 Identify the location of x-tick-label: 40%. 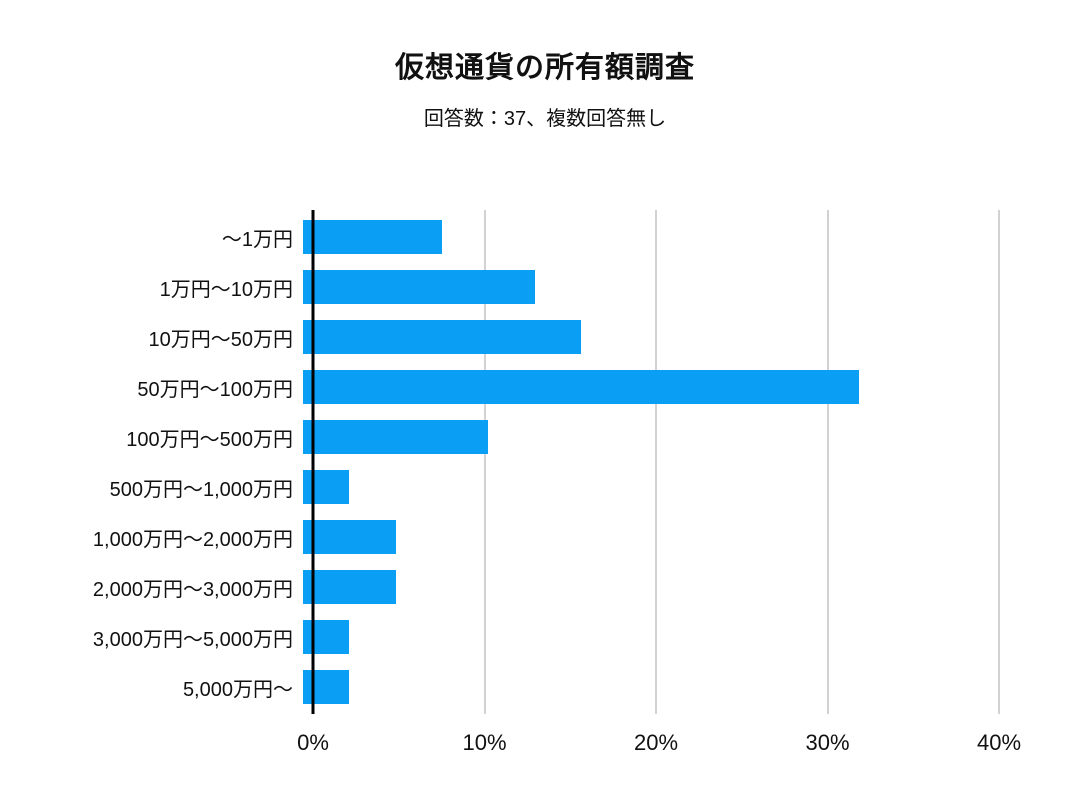
(999, 742).